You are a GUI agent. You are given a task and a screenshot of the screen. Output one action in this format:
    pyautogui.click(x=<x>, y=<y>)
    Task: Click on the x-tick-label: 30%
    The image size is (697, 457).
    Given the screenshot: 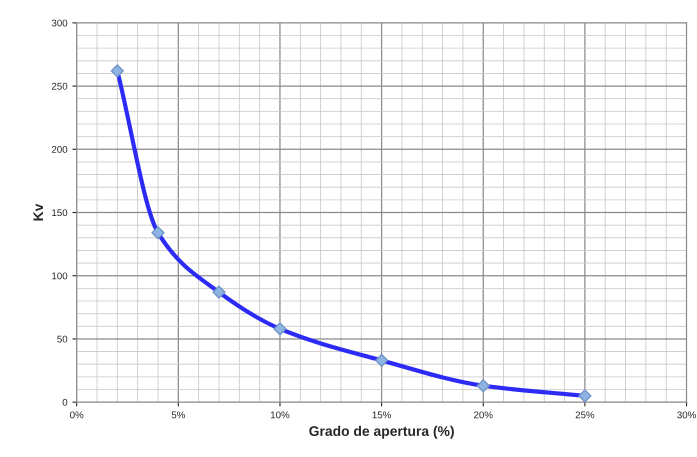 What is the action you would take?
    pyautogui.click(x=686, y=414)
    